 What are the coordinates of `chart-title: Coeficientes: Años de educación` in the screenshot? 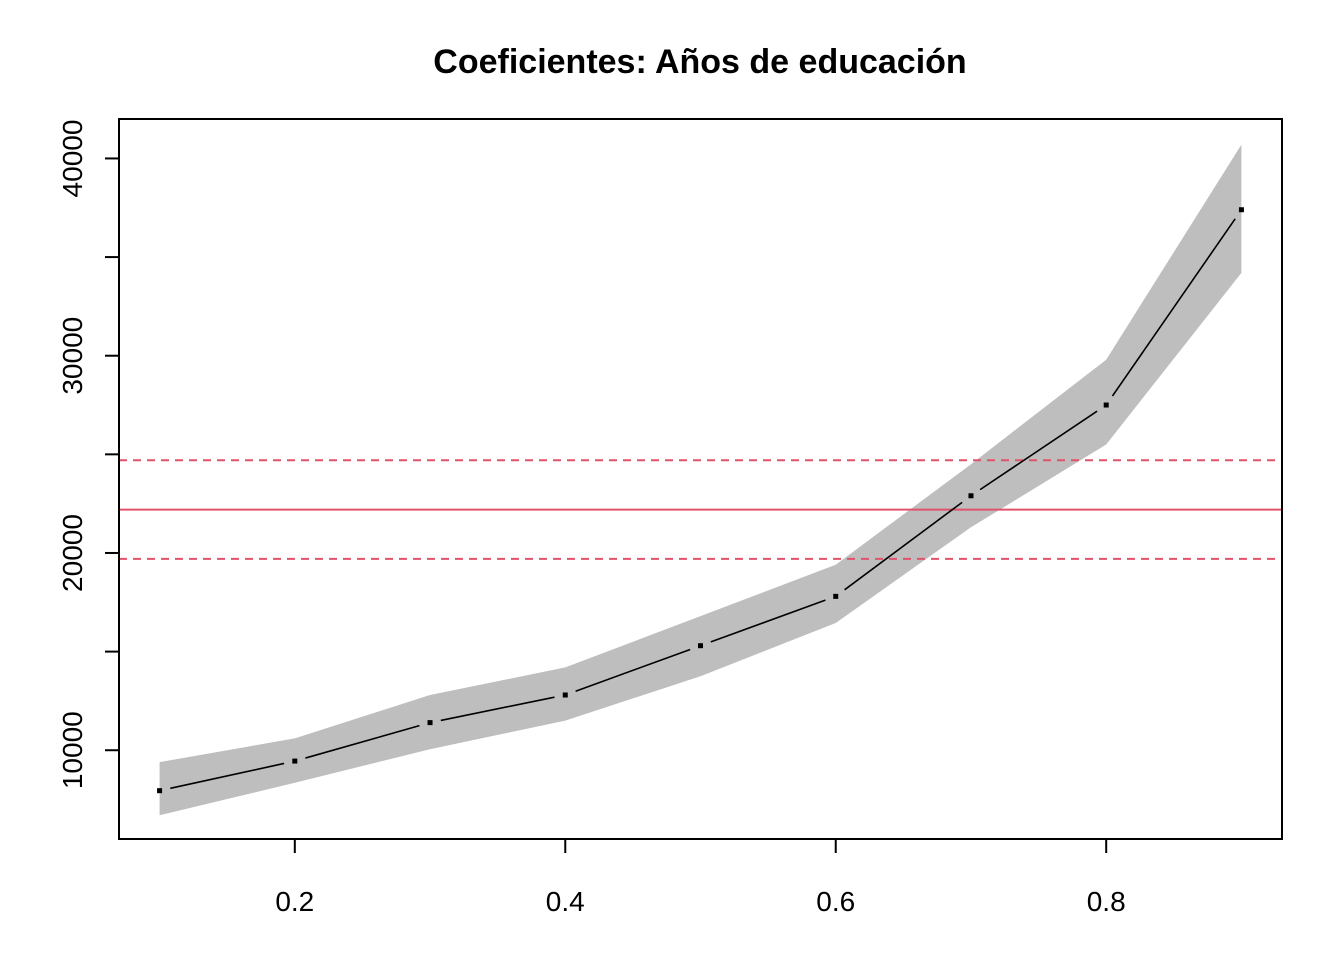 It's located at (699, 62).